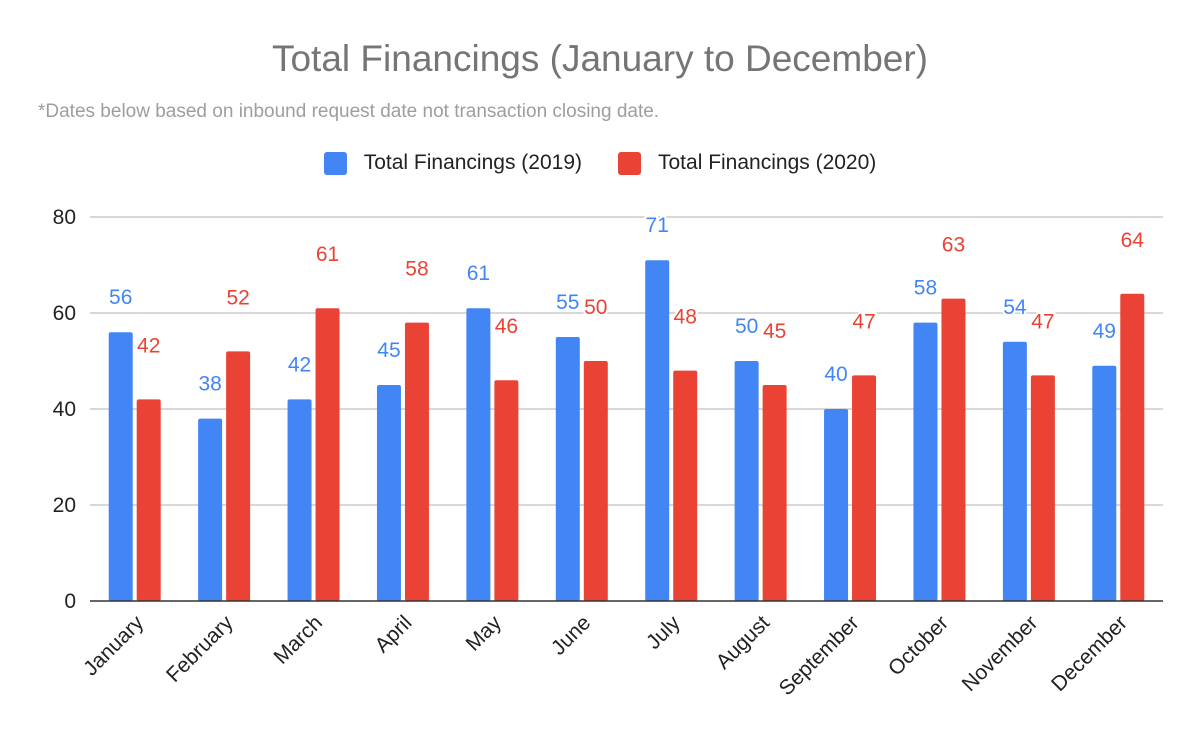  Describe the element at coordinates (506, 490) in the screenshot. I see `bar-2020-may` at that location.